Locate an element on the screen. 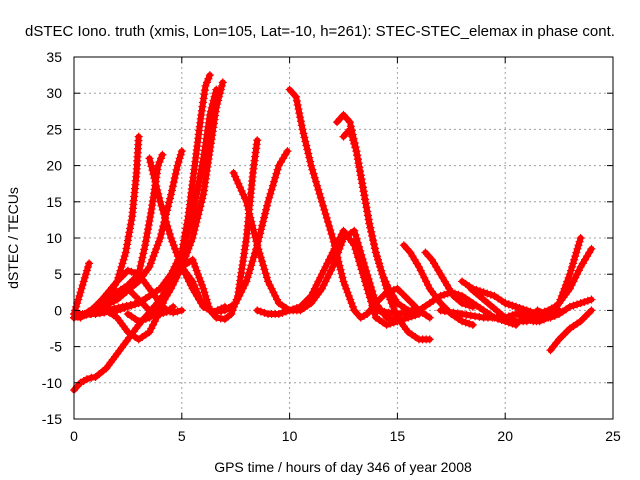 This screenshot has height=480, width=640. y-tick-label: -15 is located at coordinates (52, 419).